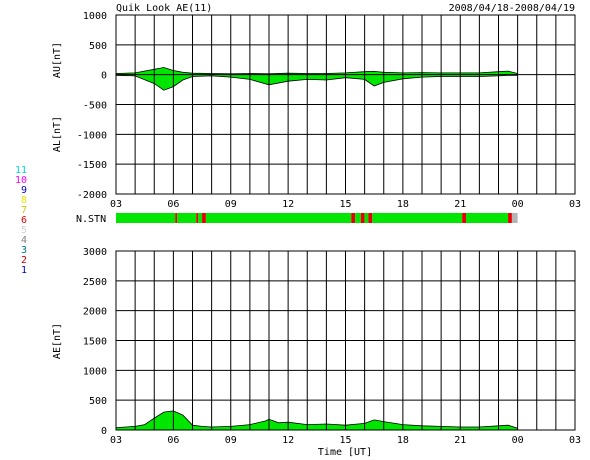 The width and height of the screenshot is (590, 460). What do you see at coordinates (512, 8) in the screenshot?
I see `date-range: 2008/04/18-2008/04/19` at bounding box center [512, 8].